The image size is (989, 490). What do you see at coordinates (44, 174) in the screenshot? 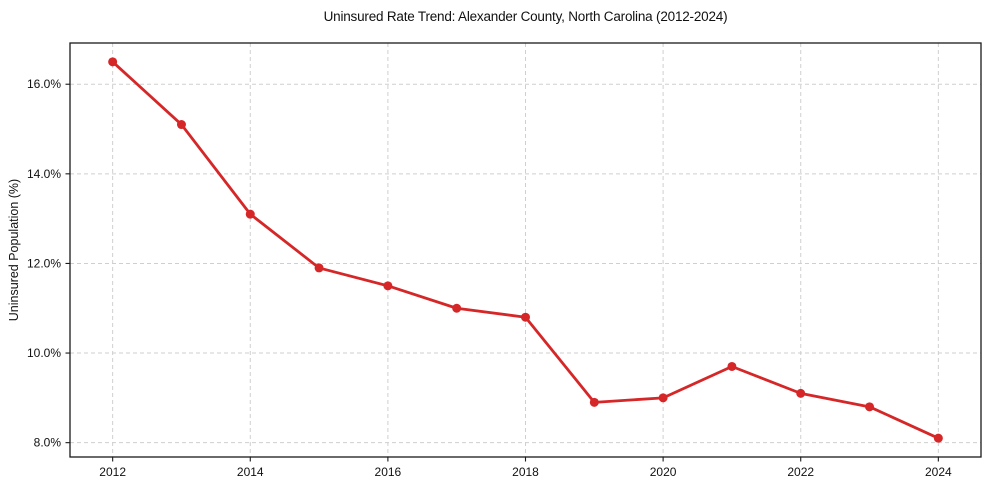
I see `y-tick-label: 14.0%` at bounding box center [44, 174].